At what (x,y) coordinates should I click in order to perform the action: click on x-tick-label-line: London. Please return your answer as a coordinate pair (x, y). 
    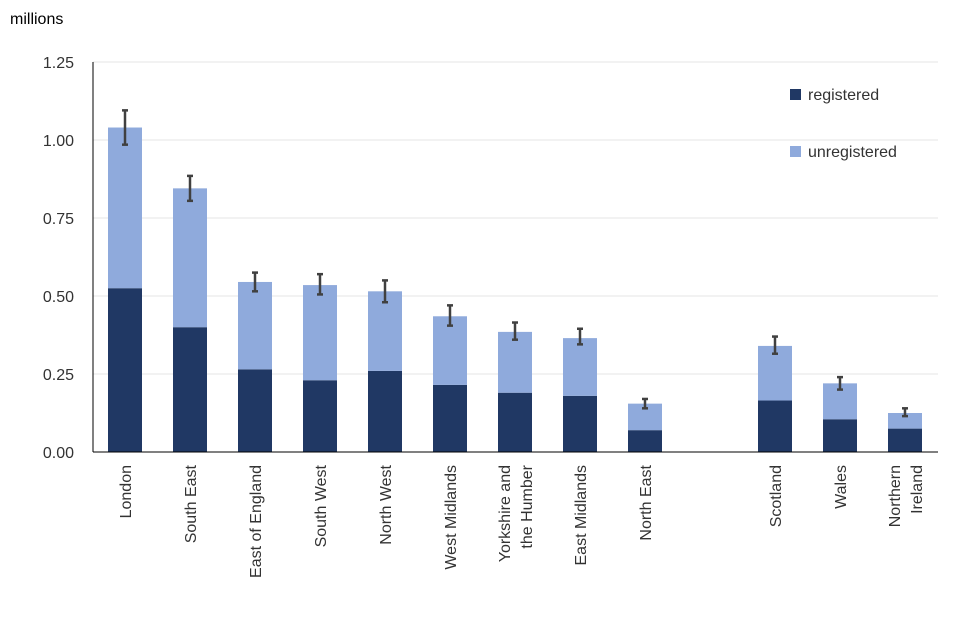
    Looking at the image, I should click on (126, 491).